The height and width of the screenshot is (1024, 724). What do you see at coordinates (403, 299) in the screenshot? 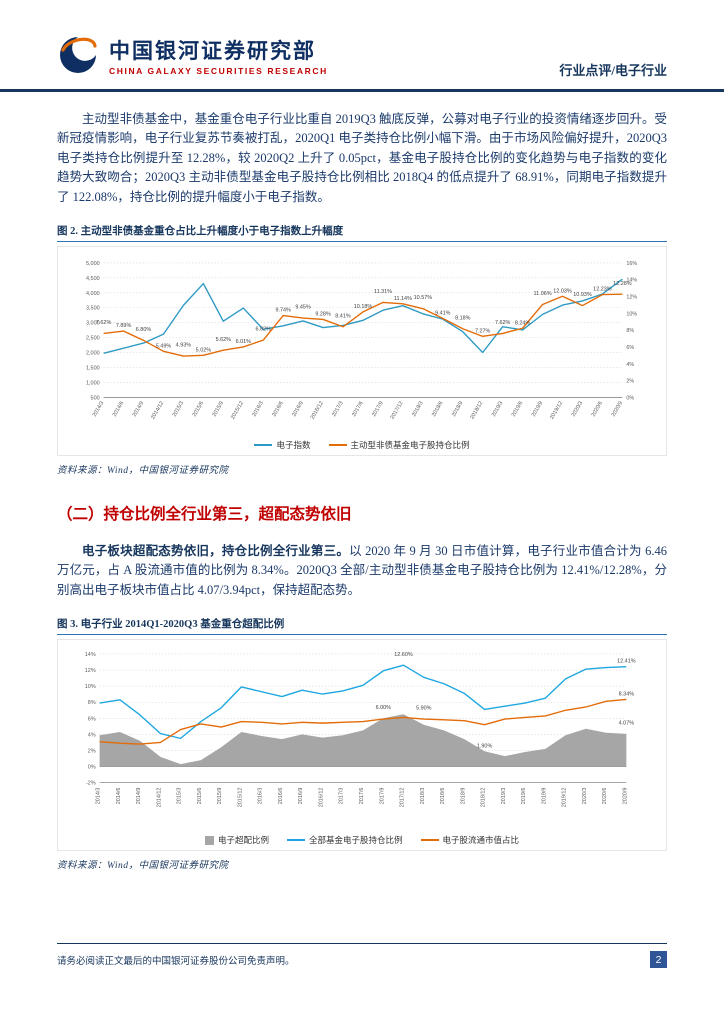
I see `svg-text: 11.14%` at bounding box center [403, 299].